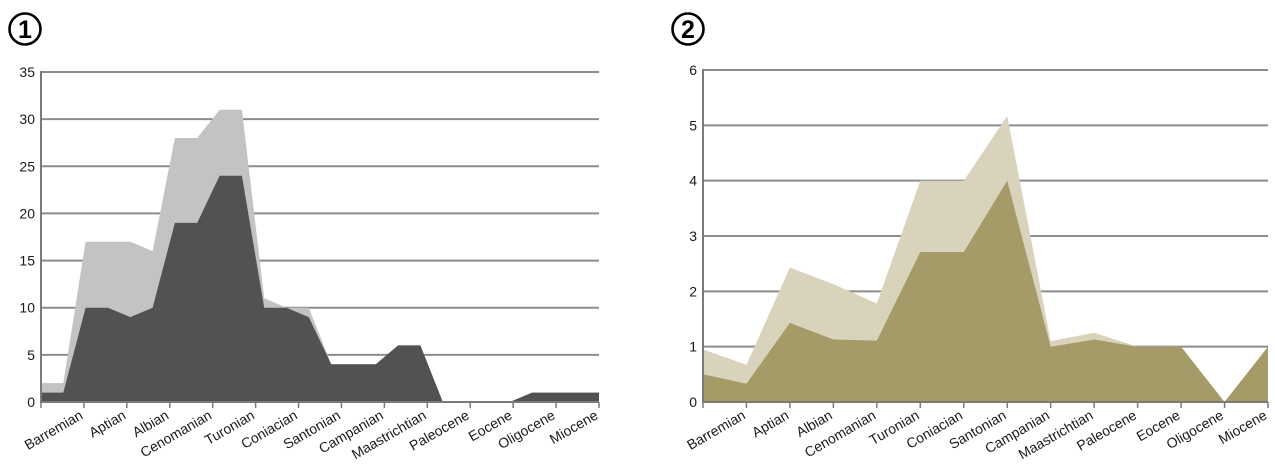  What do you see at coordinates (693, 236) in the screenshot?
I see `y-tick-label-3: 3` at bounding box center [693, 236].